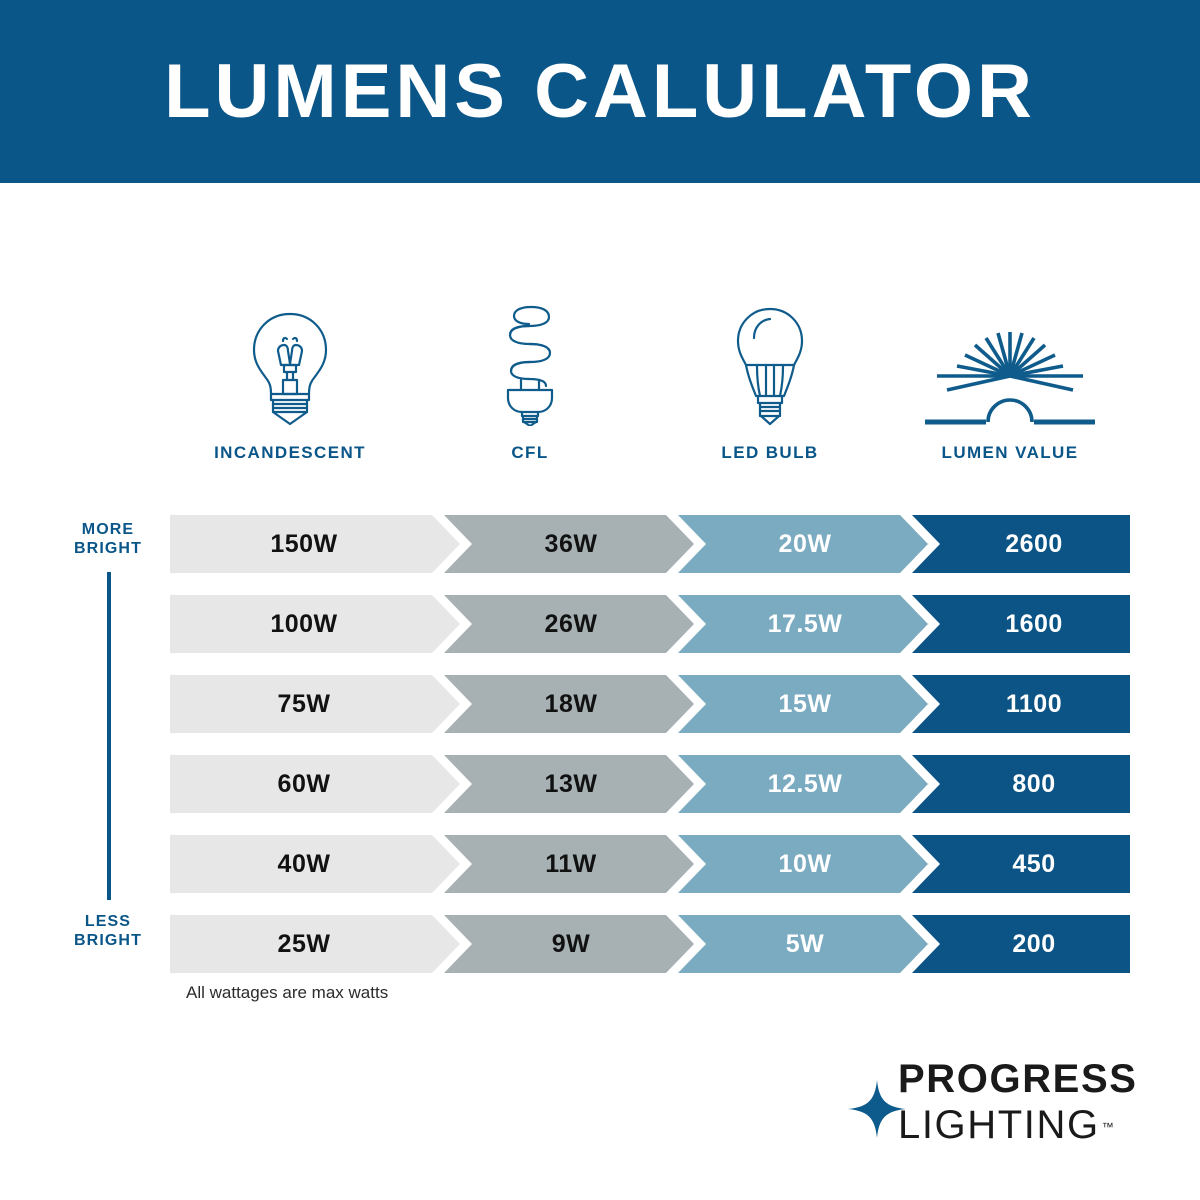 The image size is (1200, 1200). I want to click on cell-incandescent: 25W, so click(315, 944).